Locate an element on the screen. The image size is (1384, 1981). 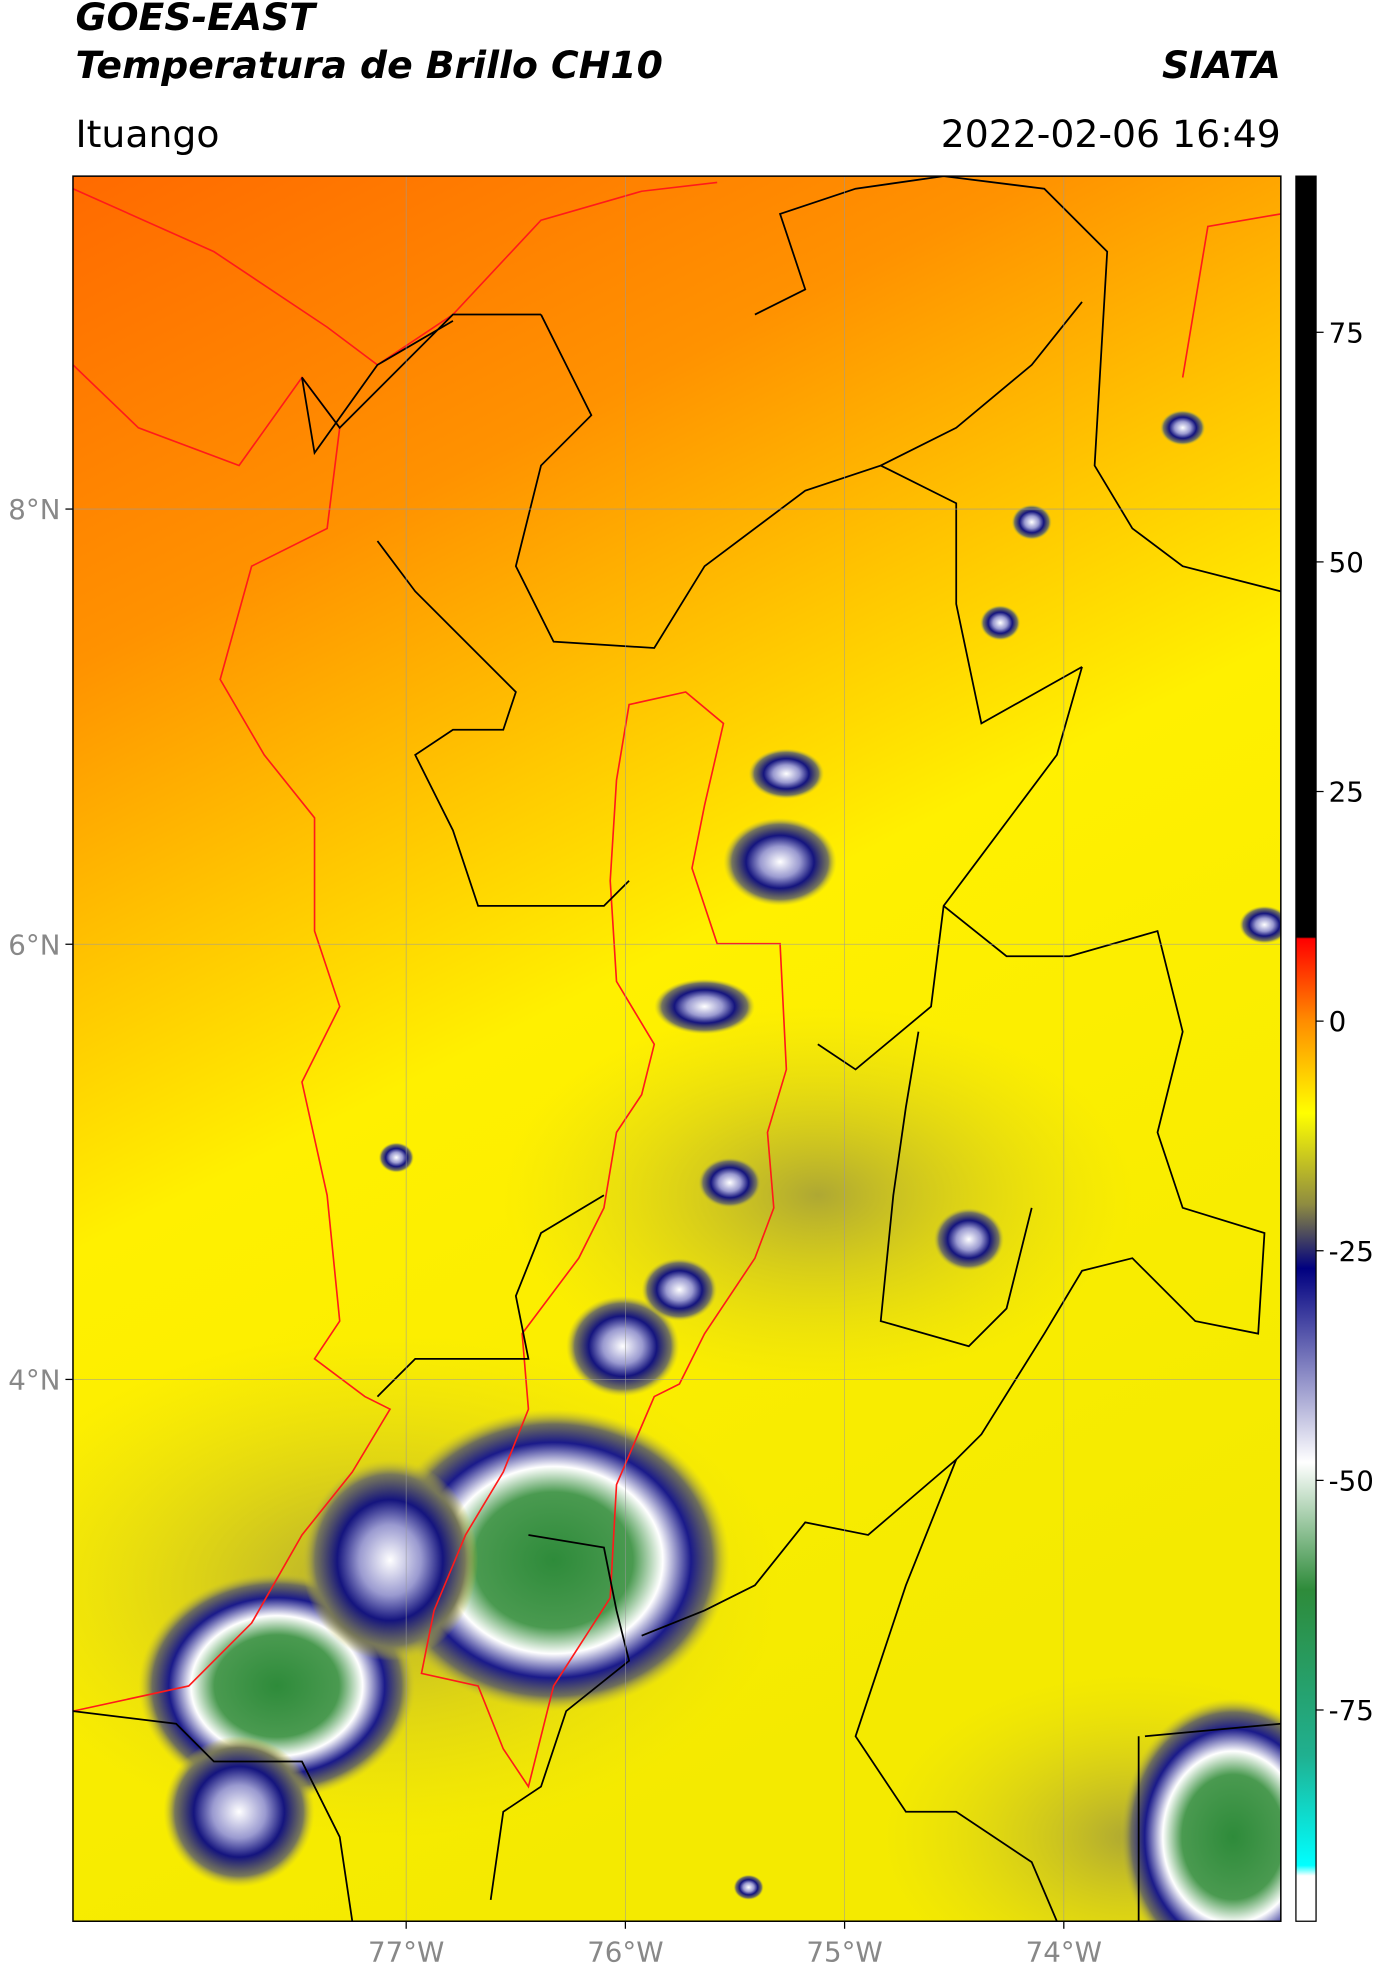
colorbar-tick-label: 50 is located at coordinates (1346, 562).